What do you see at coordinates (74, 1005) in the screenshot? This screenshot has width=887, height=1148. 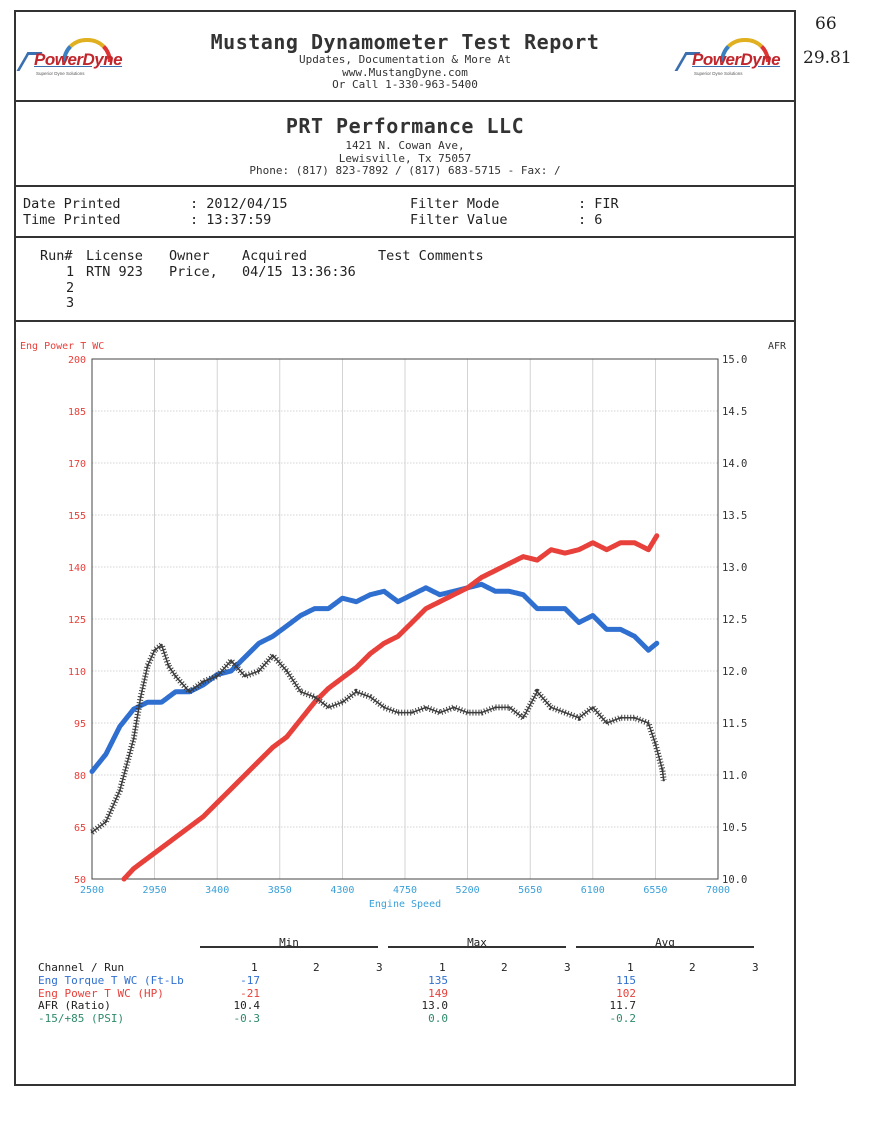 I see `summary-row-label: AFR (Ratio)` at bounding box center [74, 1005].